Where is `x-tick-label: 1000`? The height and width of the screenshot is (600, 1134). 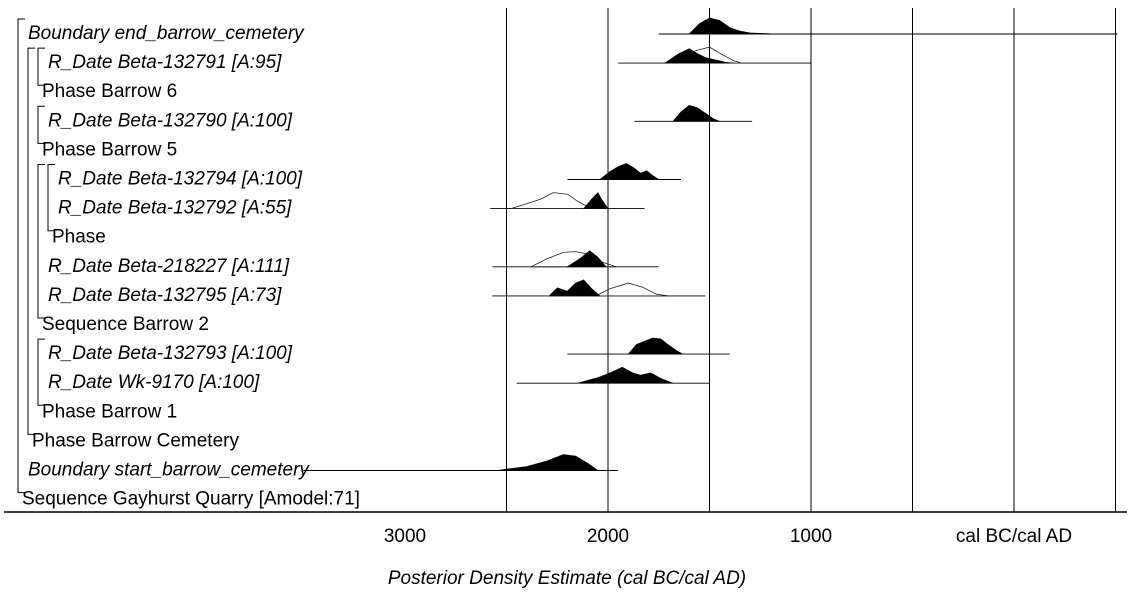
x-tick-label: 1000 is located at coordinates (811, 536).